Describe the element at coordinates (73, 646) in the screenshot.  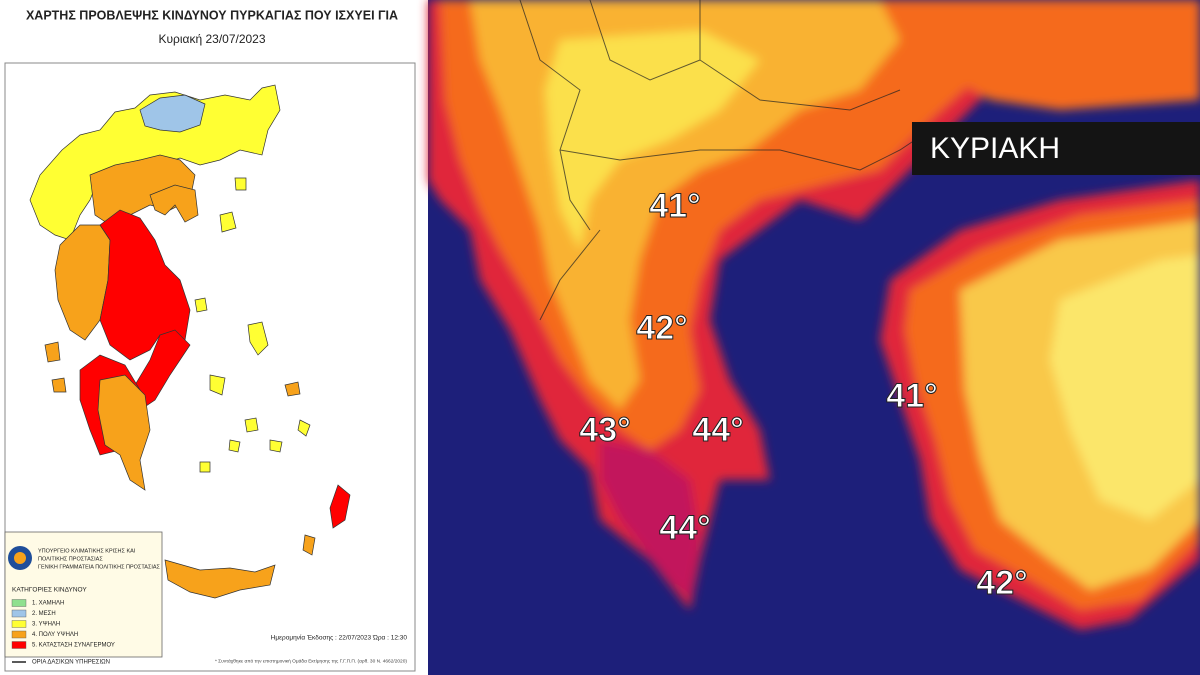
I see `legend-label: 5. ΚΑΤΑΣΤΑΣΗ ΣΥΝΑΓΕΡΜΟΥ` at that location.